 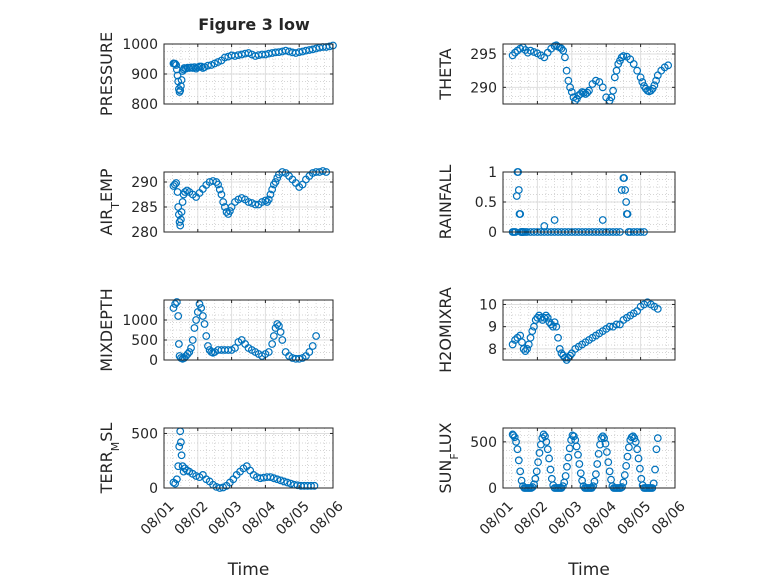 I want to click on y-axis-label-main: MIXDEPTH, so click(x=106, y=329).